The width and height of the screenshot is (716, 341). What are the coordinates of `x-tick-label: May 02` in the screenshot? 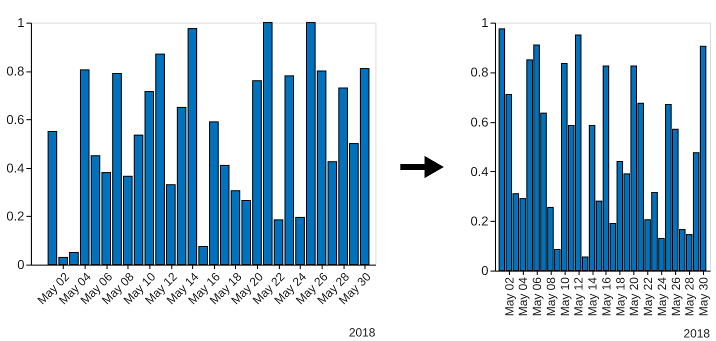 It's located at (509, 296).